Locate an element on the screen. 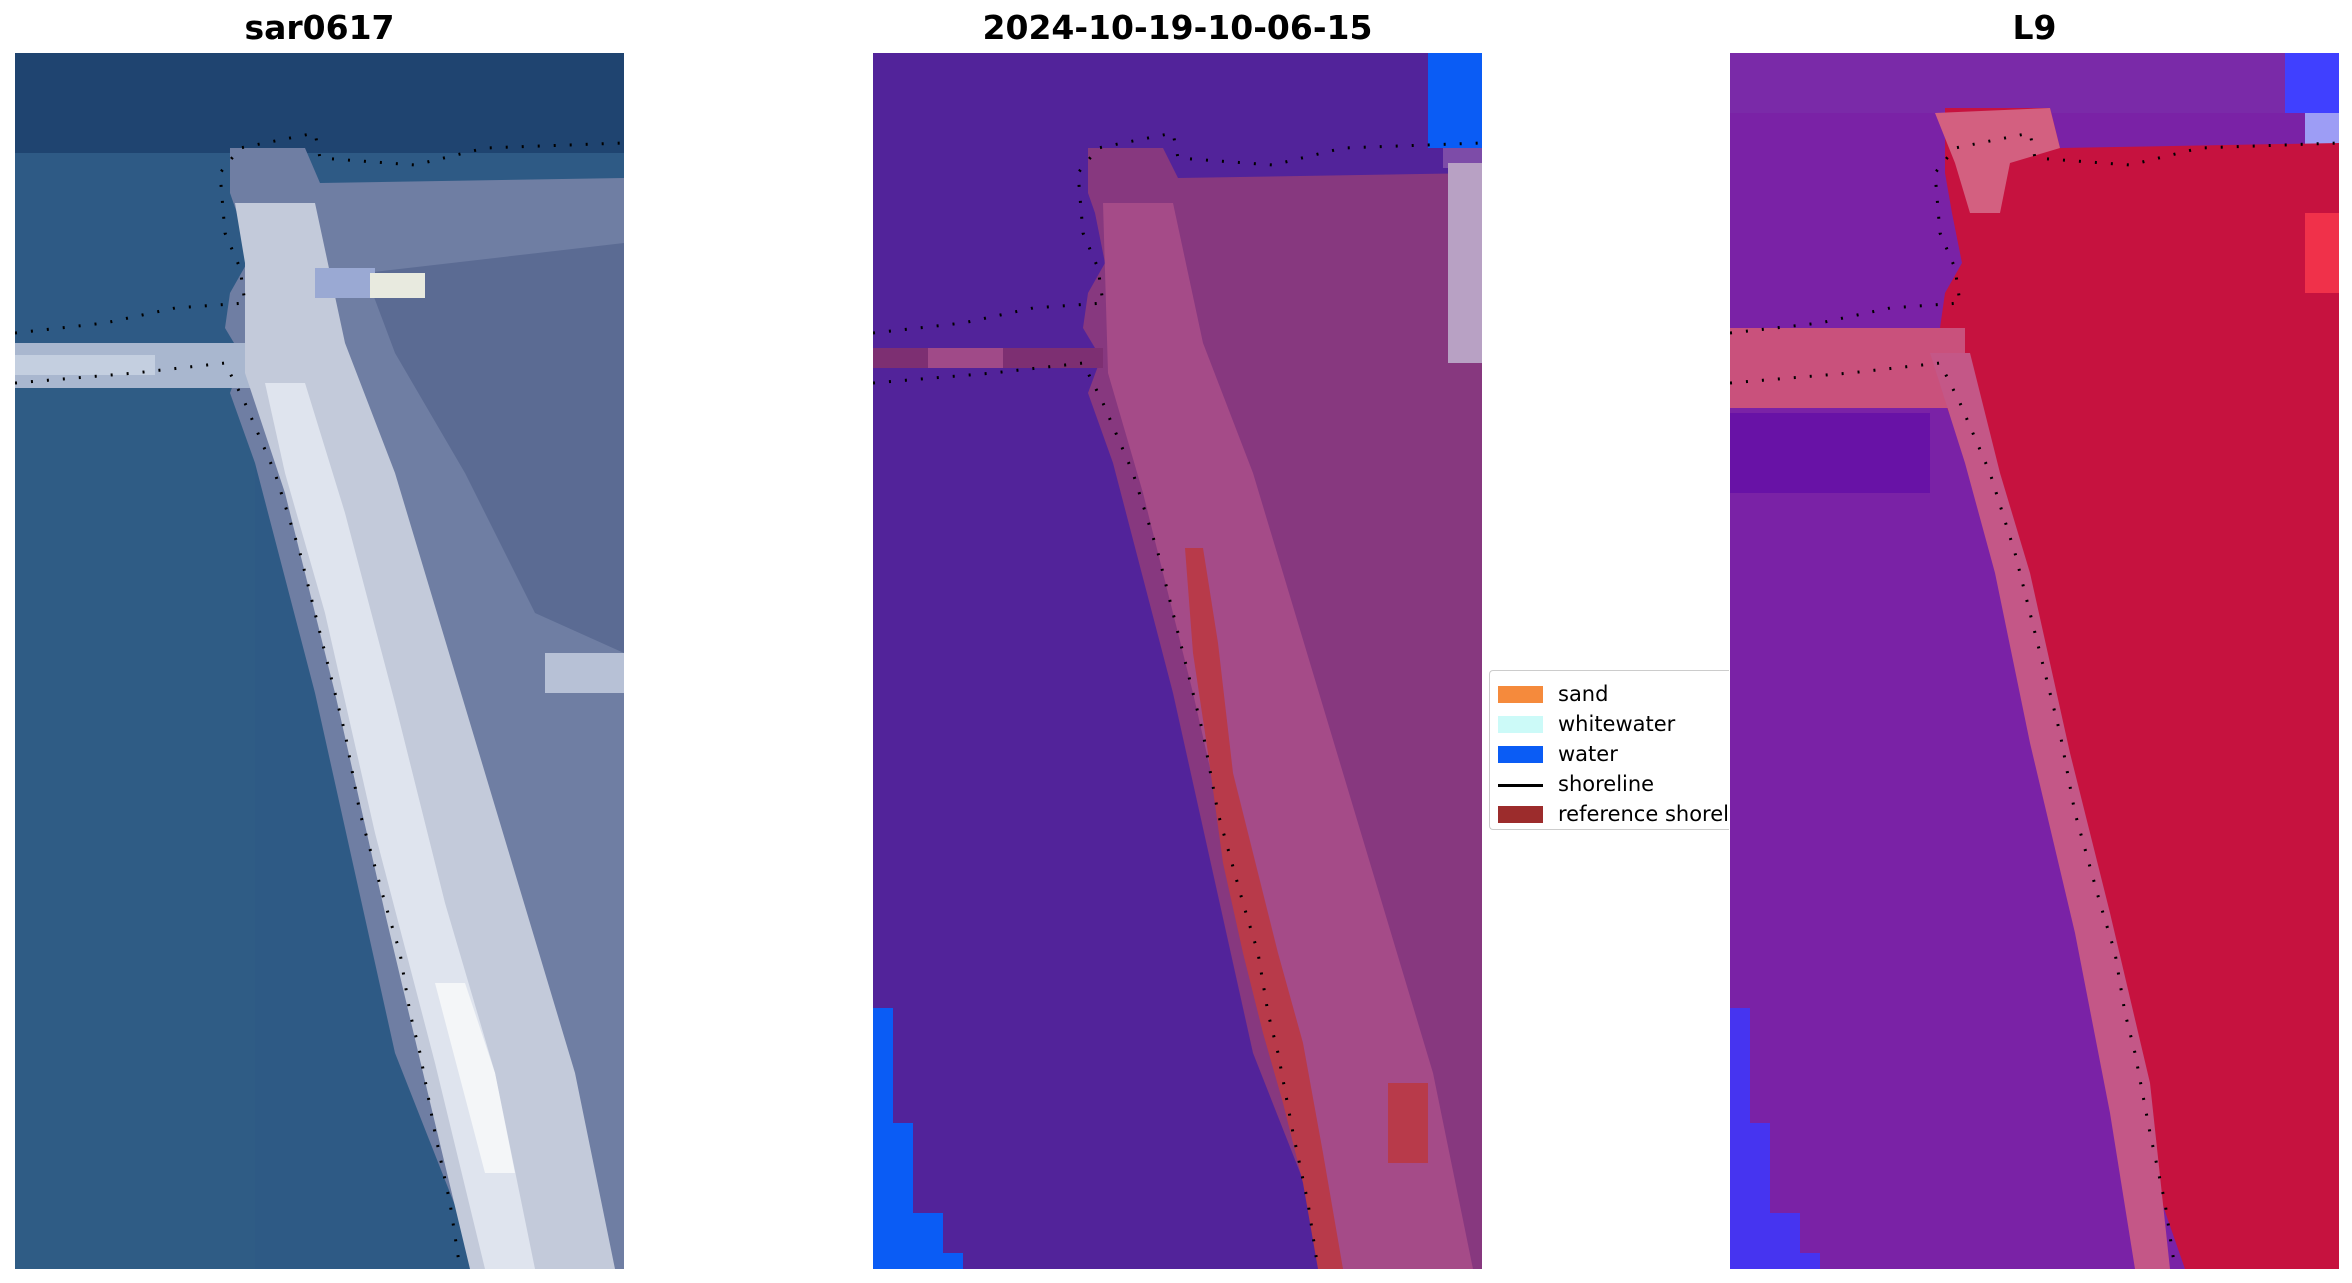 Image resolution: width=2352 pixels, height=1283 pixels. shoreline-swatch is located at coordinates (1520, 784).